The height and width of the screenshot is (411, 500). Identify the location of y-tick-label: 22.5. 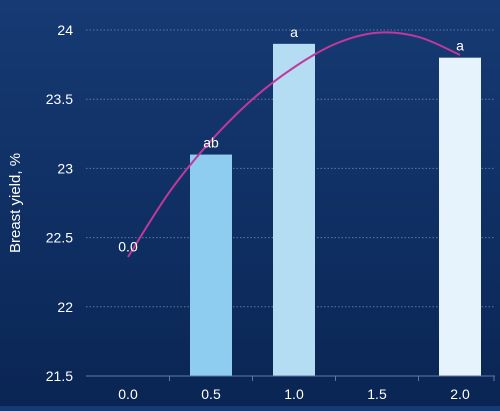
(59, 238).